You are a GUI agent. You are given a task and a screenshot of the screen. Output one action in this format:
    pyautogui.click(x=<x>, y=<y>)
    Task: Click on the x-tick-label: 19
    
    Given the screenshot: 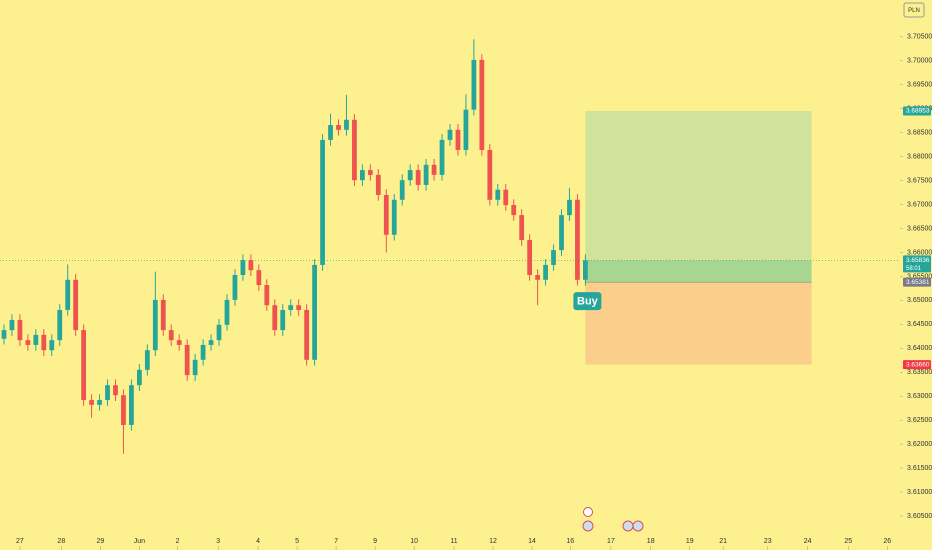 What is the action you would take?
    pyautogui.click(x=690, y=541)
    